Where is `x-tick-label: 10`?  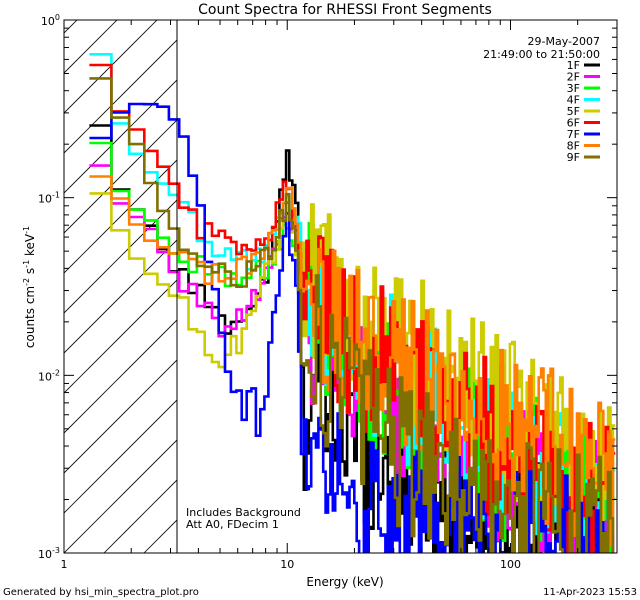 x-tick-label: 10 is located at coordinates (287, 564).